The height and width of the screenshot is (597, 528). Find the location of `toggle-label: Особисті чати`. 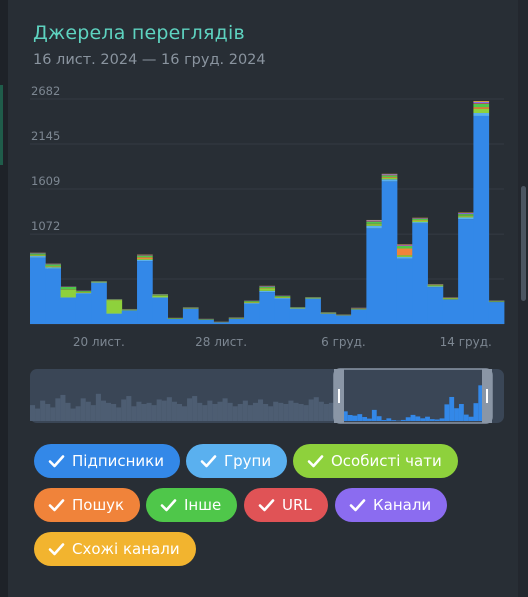

toggle-label: Особисті чати is located at coordinates (386, 461).